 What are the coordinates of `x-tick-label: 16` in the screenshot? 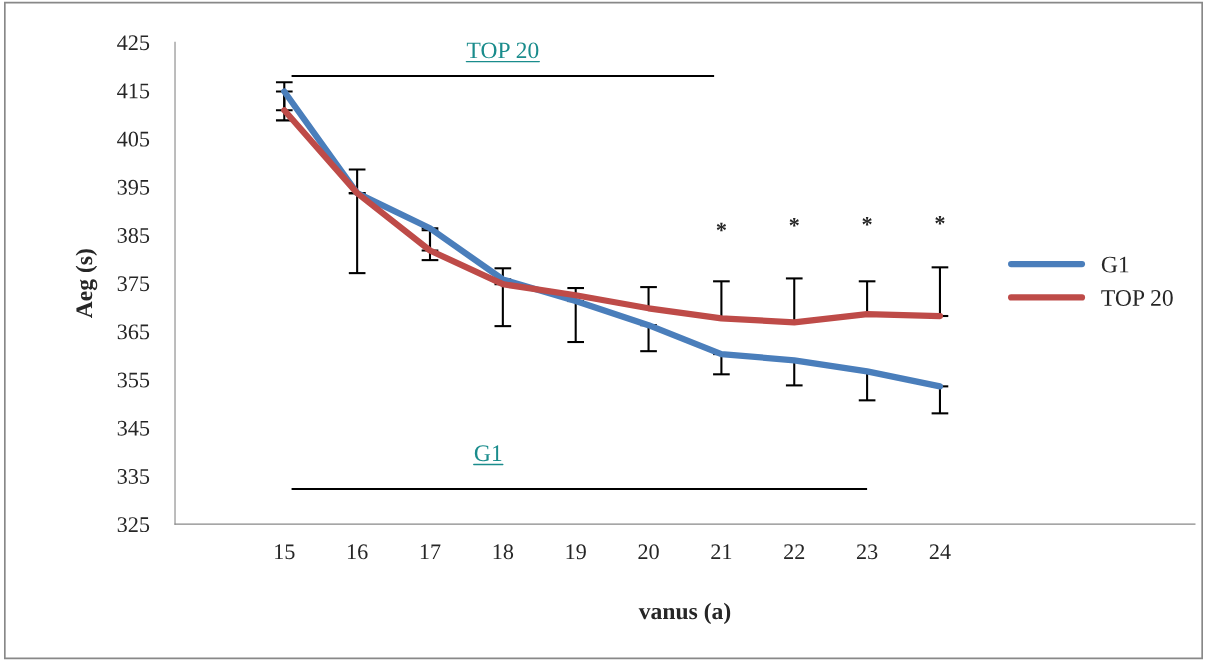 It's located at (357, 552).